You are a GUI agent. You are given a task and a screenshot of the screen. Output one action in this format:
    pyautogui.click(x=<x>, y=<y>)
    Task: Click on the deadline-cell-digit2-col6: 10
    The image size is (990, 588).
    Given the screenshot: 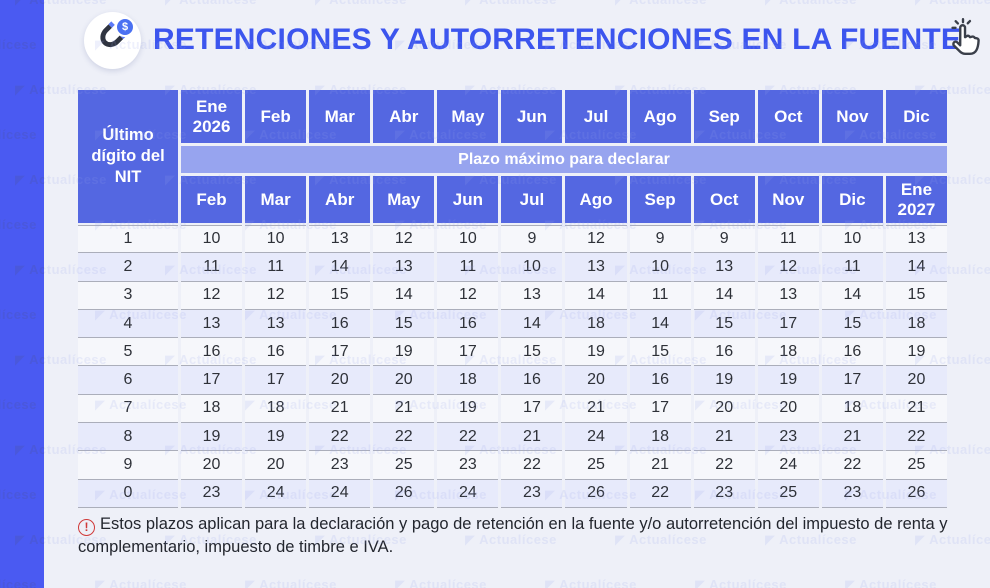 What is the action you would take?
    pyautogui.click(x=532, y=267)
    